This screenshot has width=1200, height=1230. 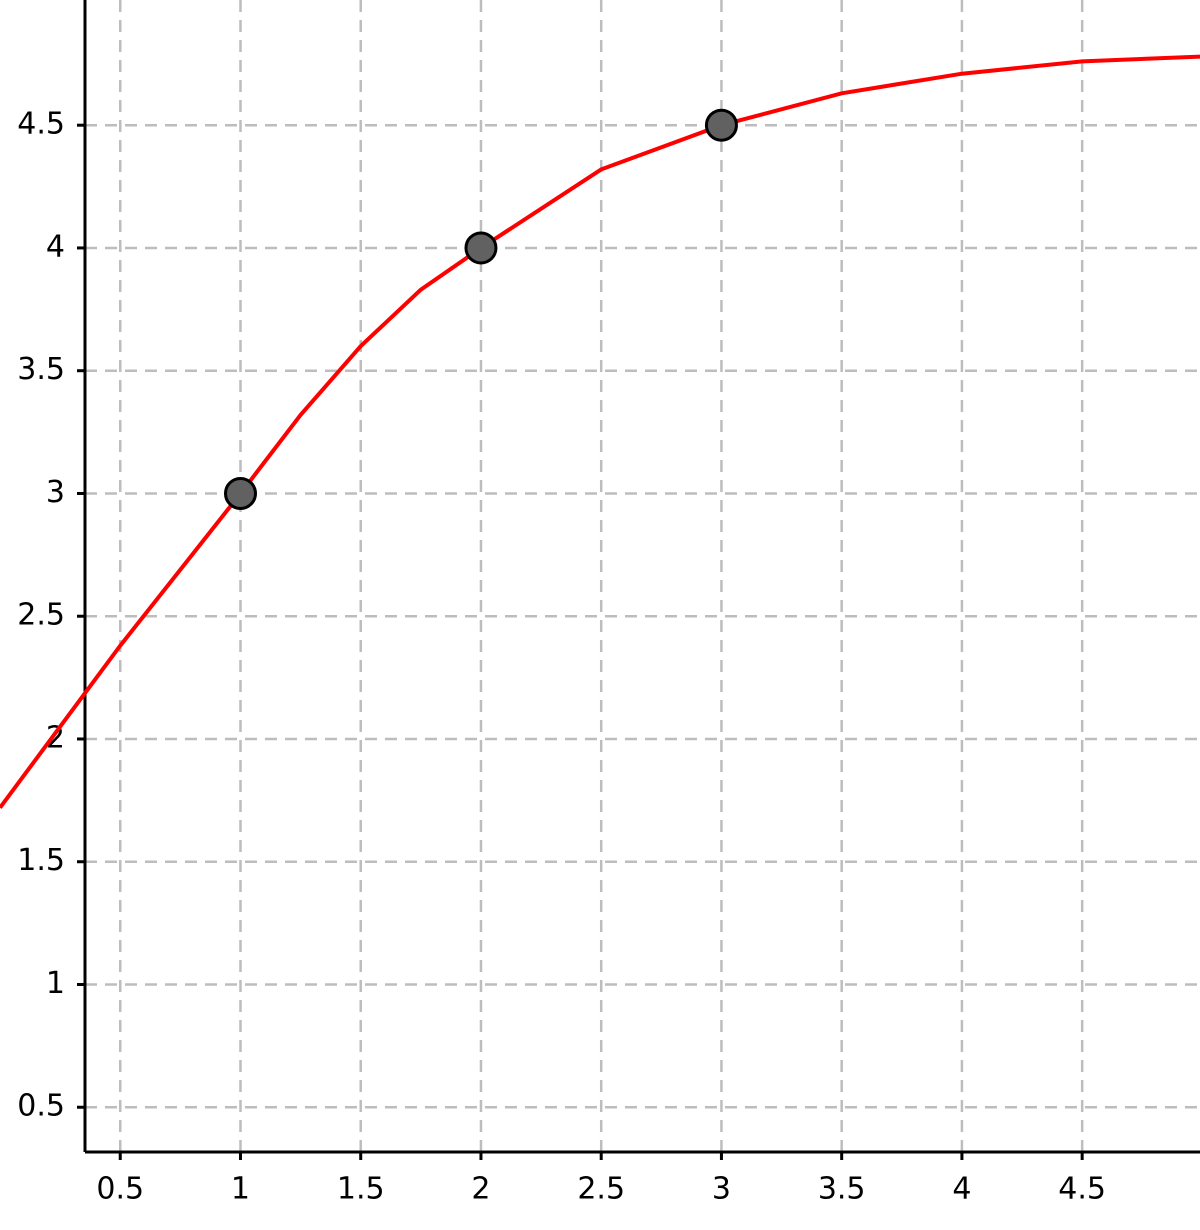 I want to click on x-tick-label: 4.5, so click(x=1082, y=1189).